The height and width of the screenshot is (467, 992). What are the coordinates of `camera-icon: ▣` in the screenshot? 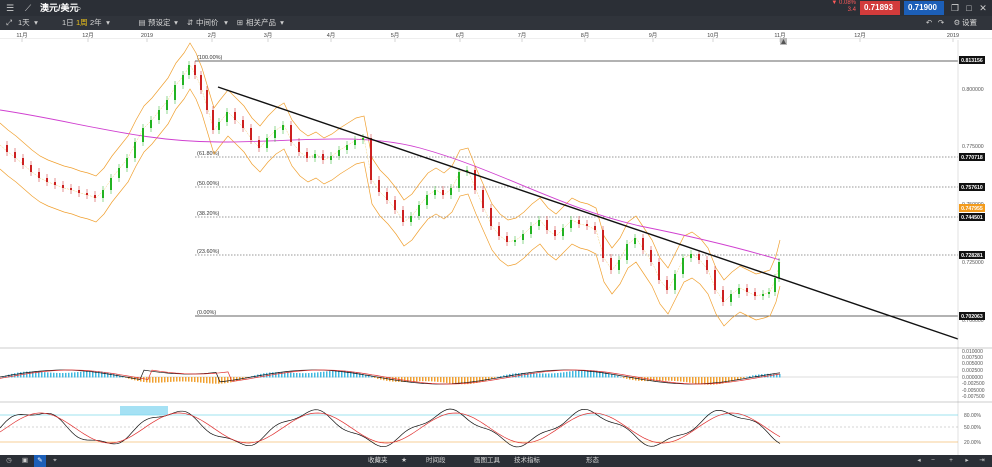 It's located at (25, 460).